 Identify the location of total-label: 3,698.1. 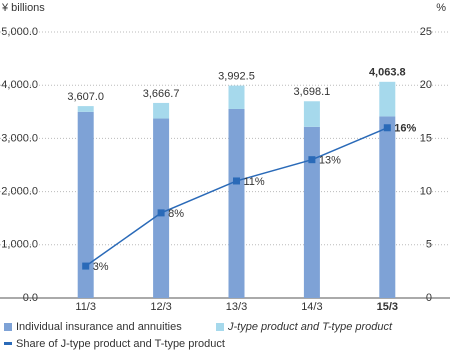
(312, 92).